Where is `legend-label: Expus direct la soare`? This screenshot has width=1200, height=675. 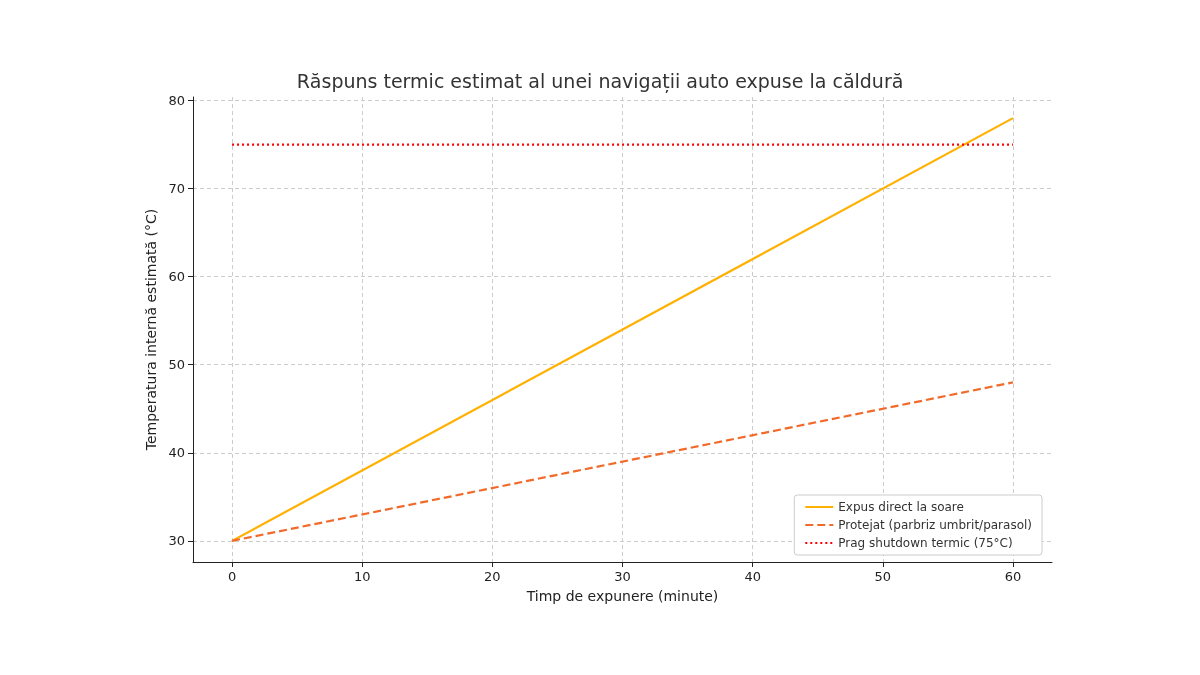
legend-label: Expus direct la soare is located at coordinates (901, 507).